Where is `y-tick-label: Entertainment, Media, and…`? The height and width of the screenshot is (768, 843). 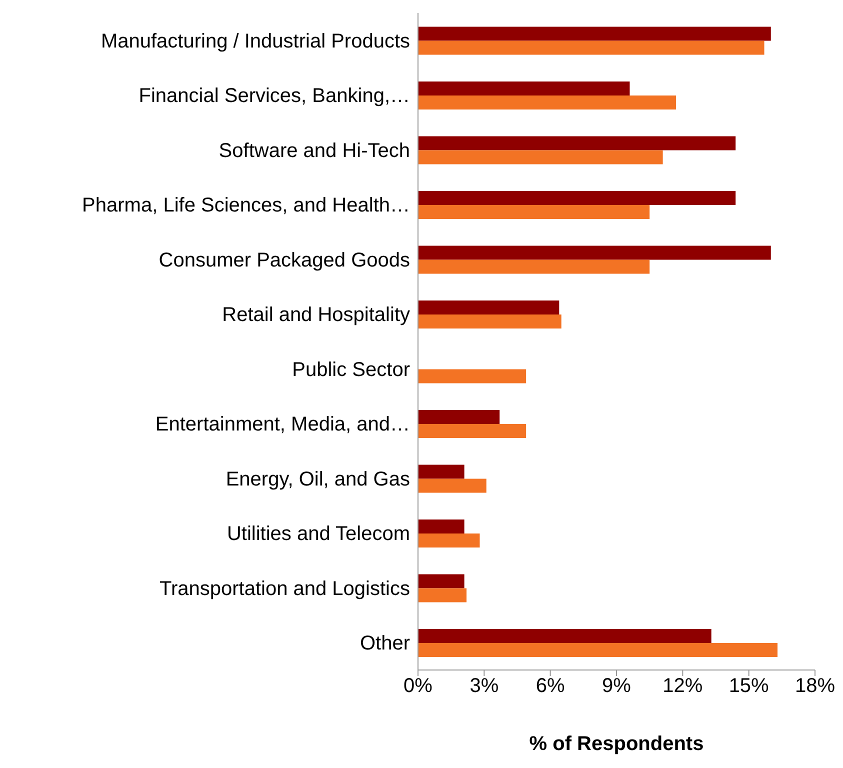
y-tick-label: Entertainment, Media, and… is located at coordinates (282, 425).